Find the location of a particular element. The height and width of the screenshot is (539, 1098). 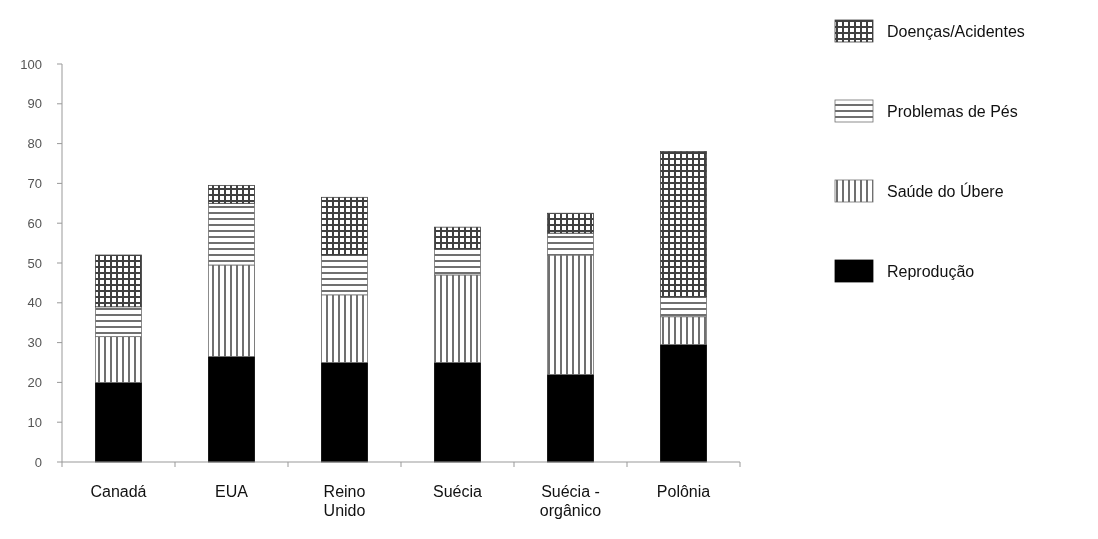

y-tick-label: 40 is located at coordinates (34, 303).